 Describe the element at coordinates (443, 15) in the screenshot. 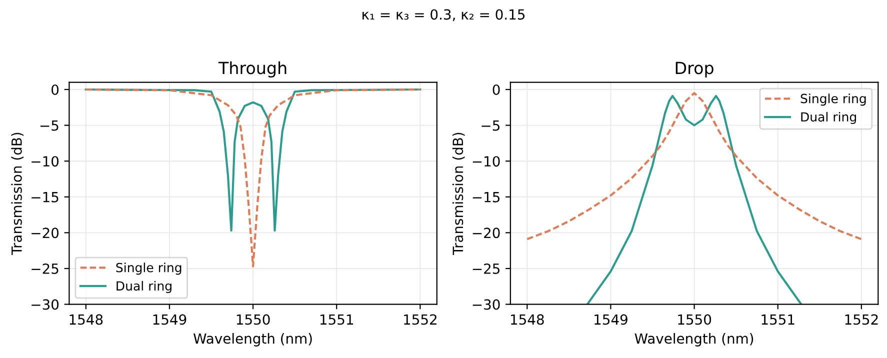

I see `text: κ₁ = κ₃ = 0.3, κ₂ = 0.15` at that location.